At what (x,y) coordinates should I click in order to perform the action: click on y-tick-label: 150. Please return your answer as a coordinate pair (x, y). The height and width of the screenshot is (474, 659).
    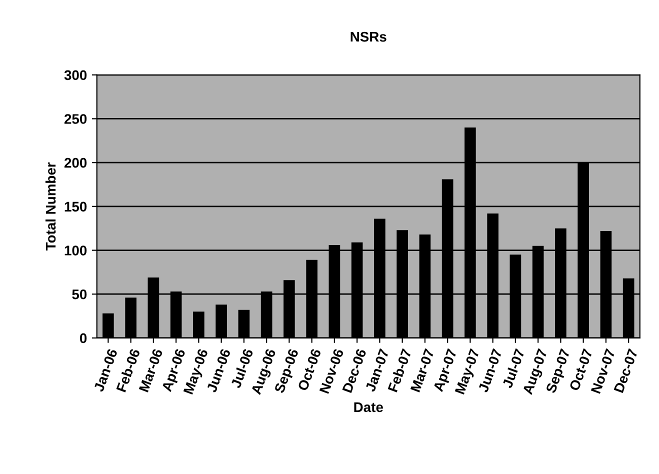
    Looking at the image, I should click on (75, 207).